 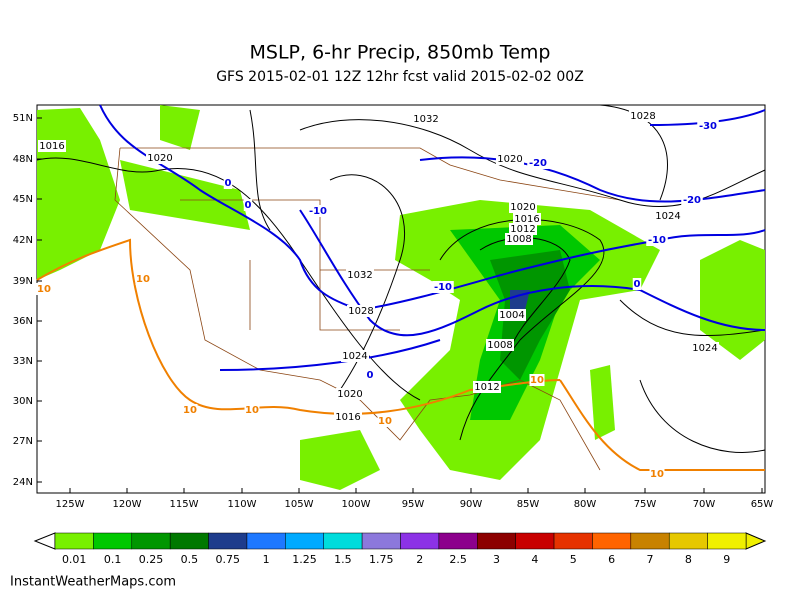 What do you see at coordinates (381, 559) in the screenshot?
I see `colorbar-label: 1.75` at bounding box center [381, 559].